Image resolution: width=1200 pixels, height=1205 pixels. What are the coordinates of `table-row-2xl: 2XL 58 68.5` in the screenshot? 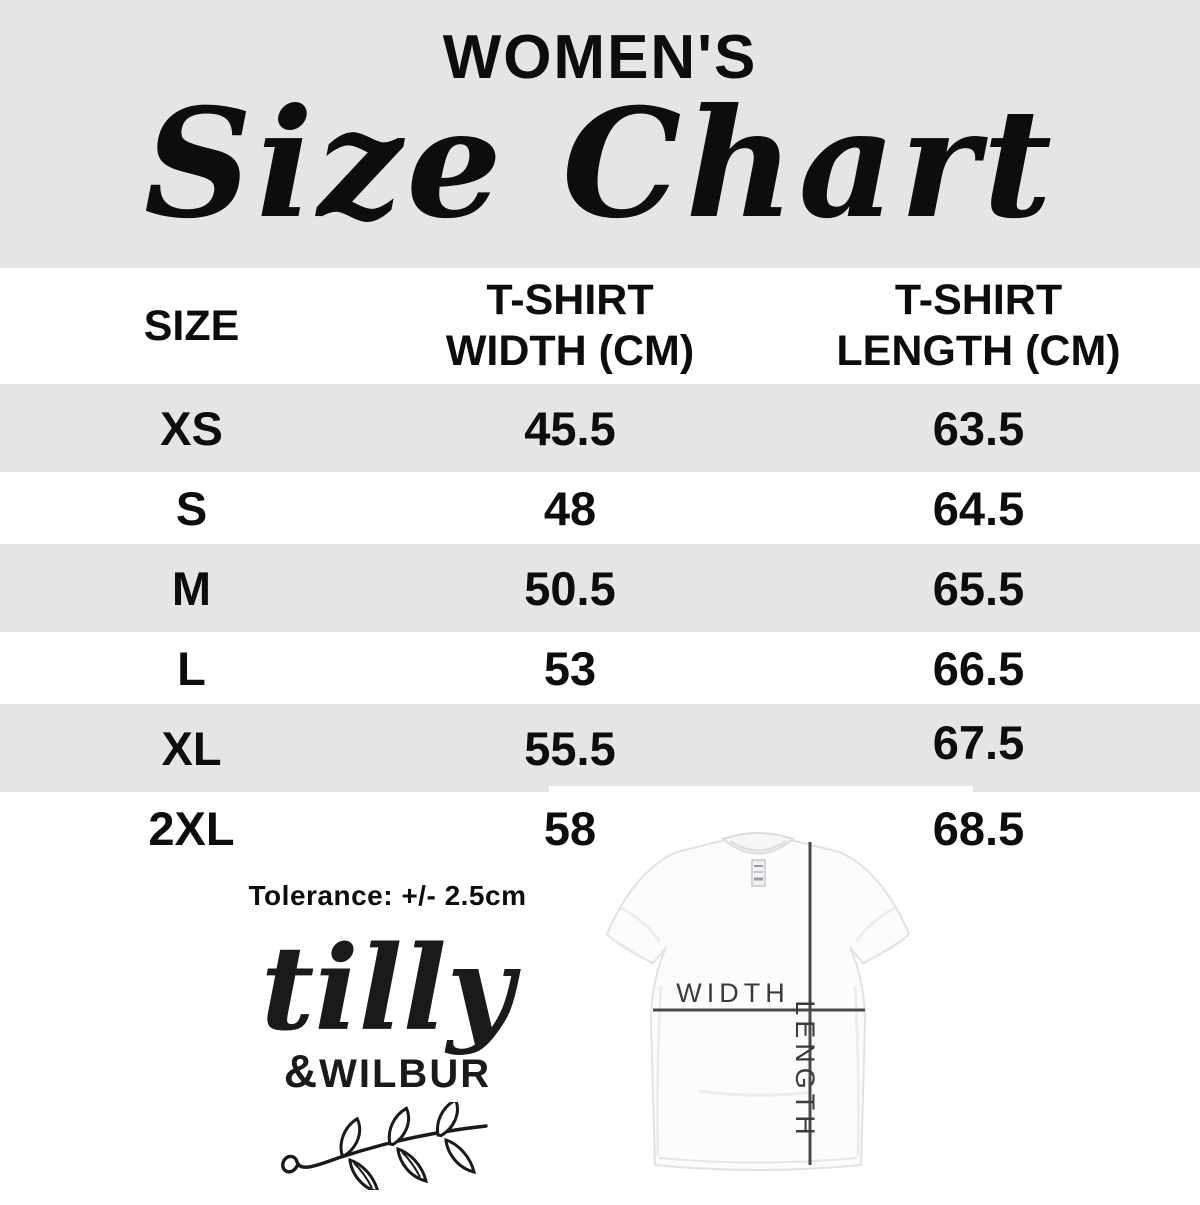 It's located at (600, 828).